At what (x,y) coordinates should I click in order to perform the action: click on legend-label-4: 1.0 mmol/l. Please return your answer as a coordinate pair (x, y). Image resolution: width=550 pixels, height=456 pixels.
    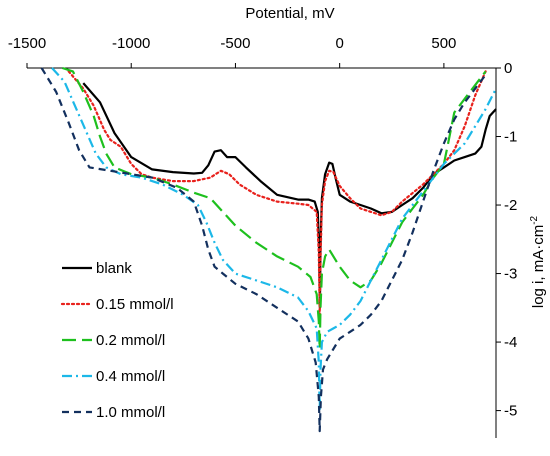
    Looking at the image, I should click on (130, 412).